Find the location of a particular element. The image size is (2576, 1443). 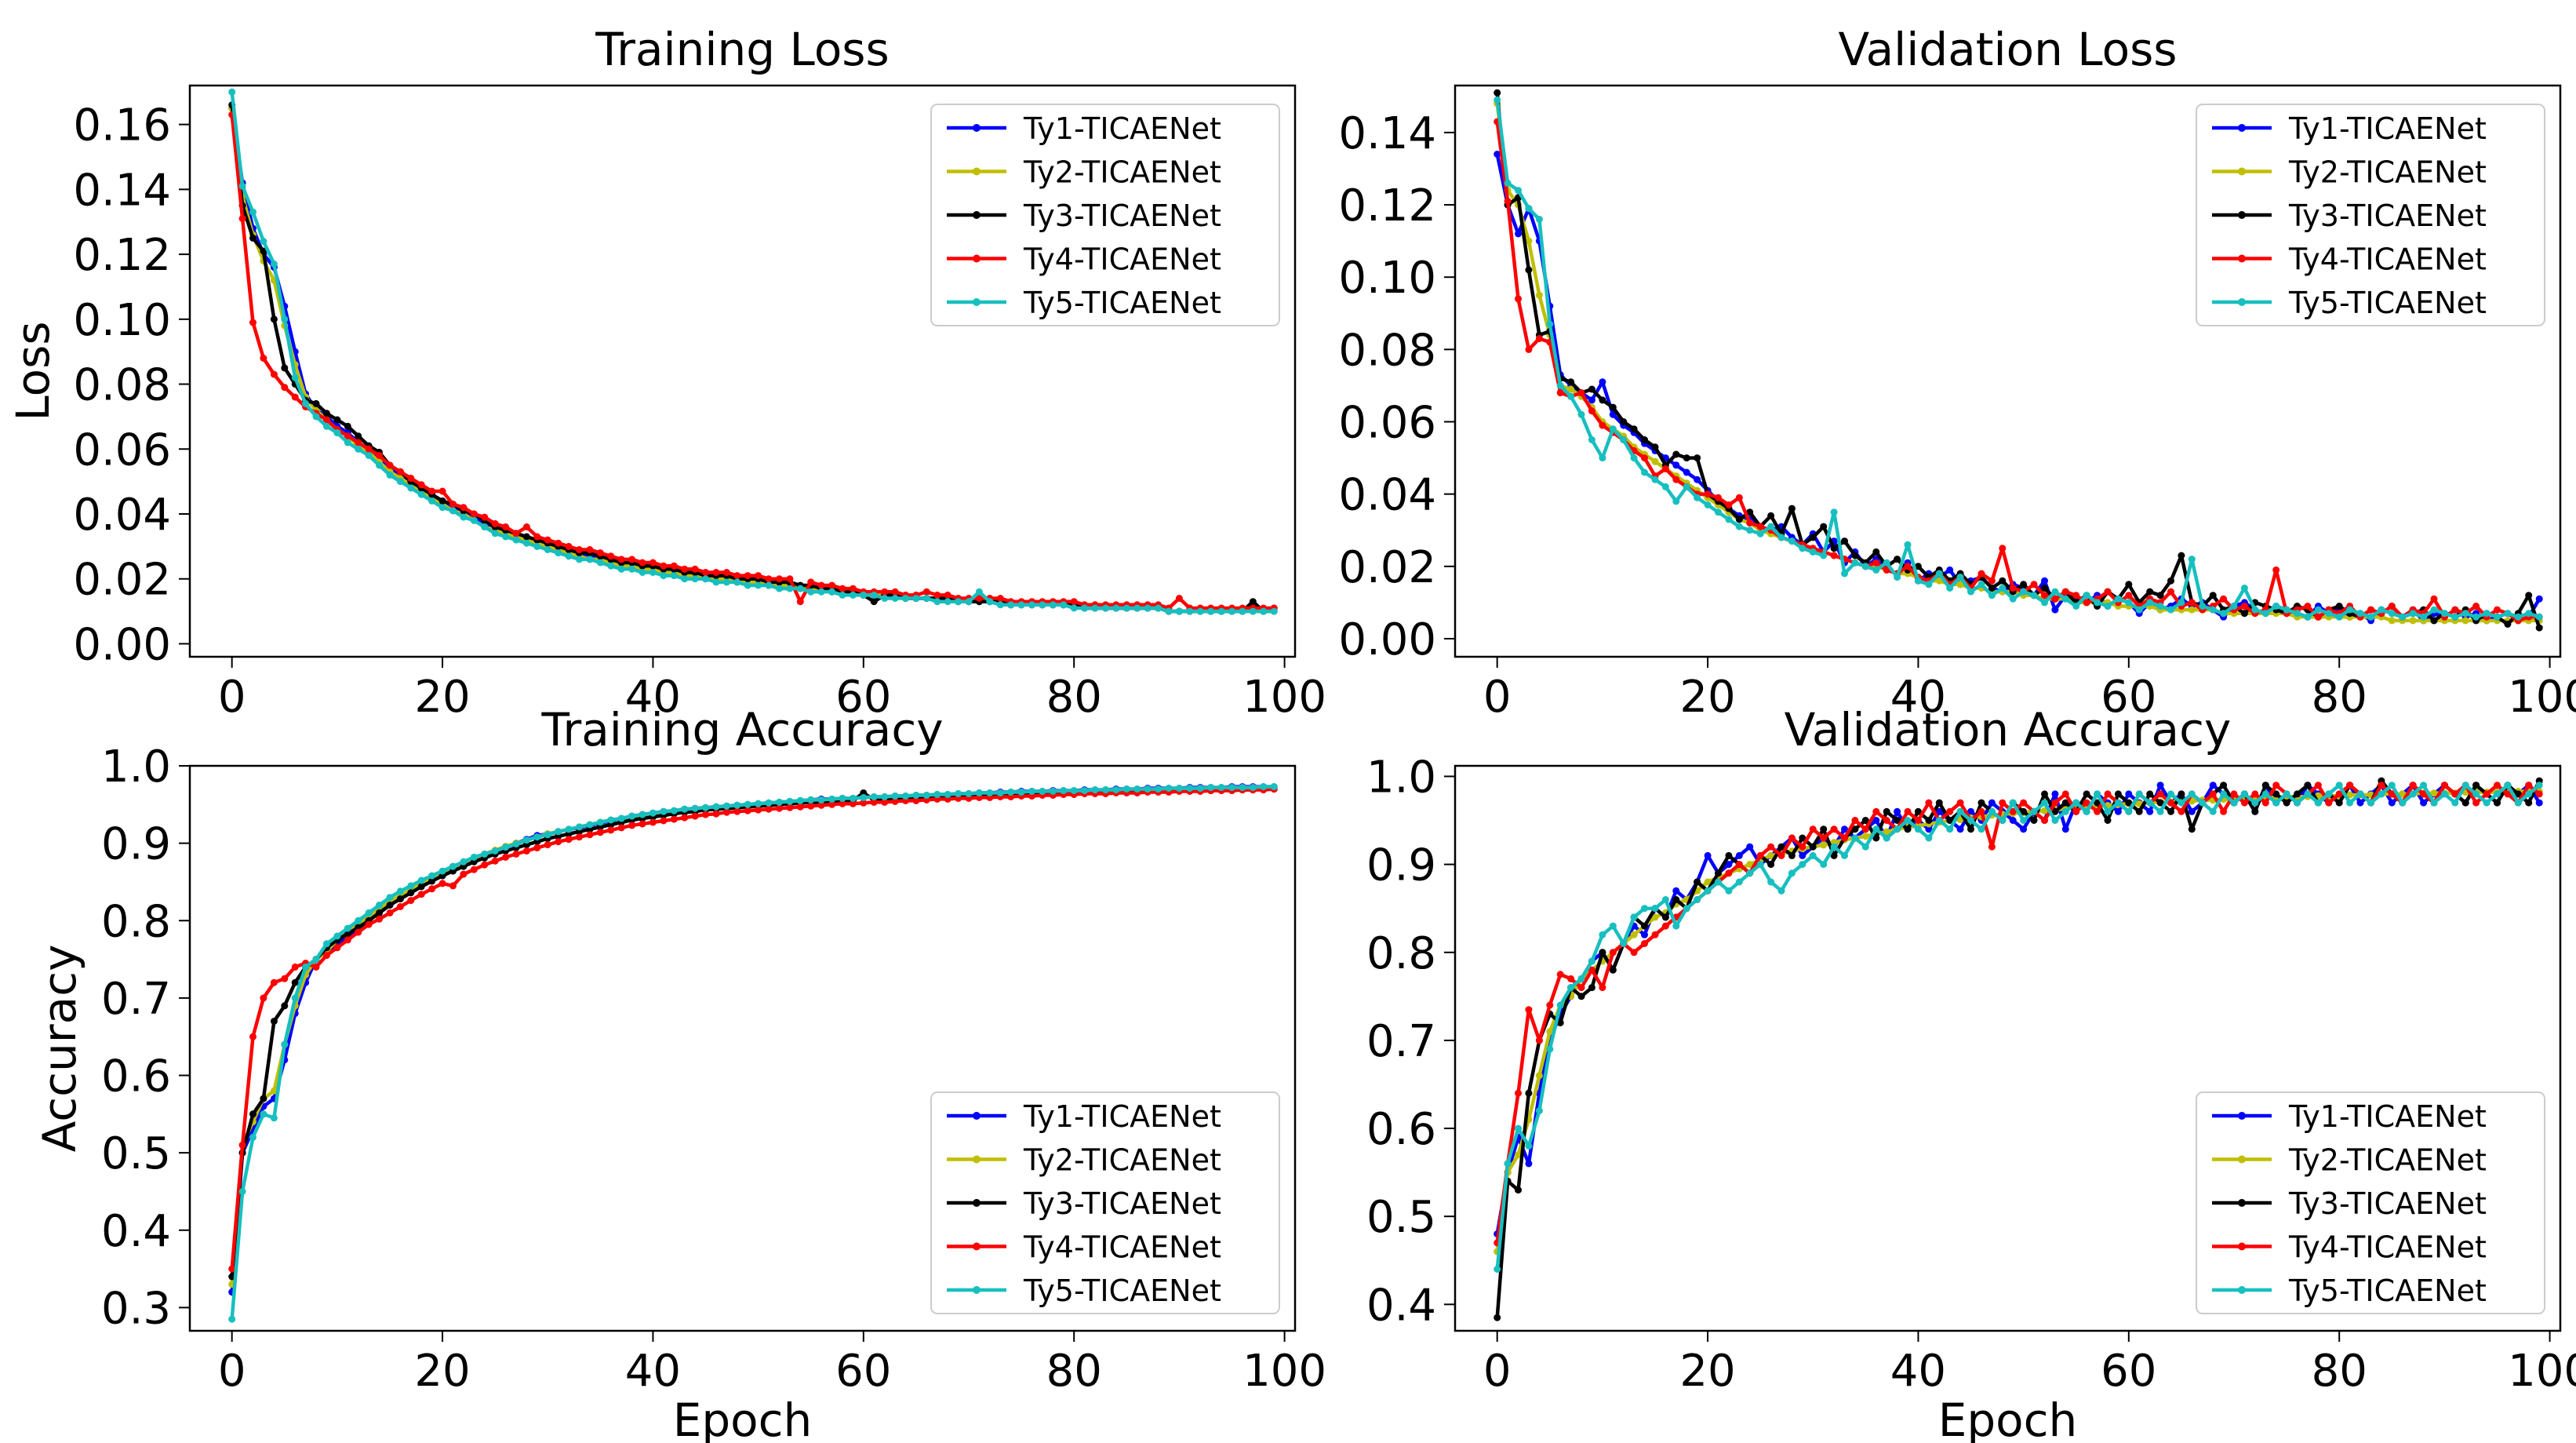

validation-accuracy-legend-label: Ty2-TICAENet is located at coordinates (2387, 1160).